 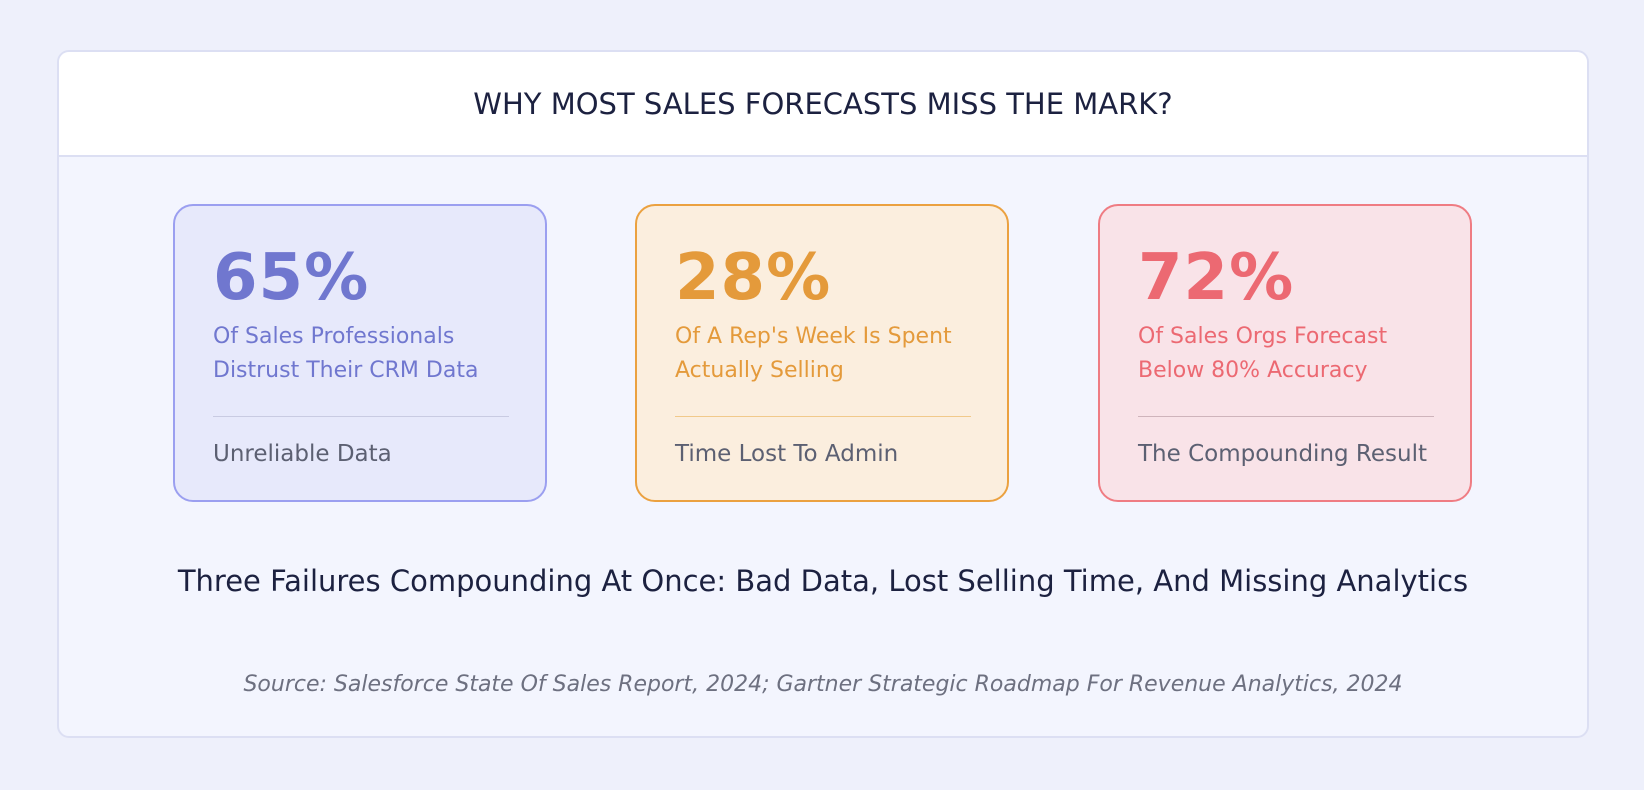 What do you see at coordinates (302, 454) in the screenshot?
I see `stat-label: Unreliable Data` at bounding box center [302, 454].